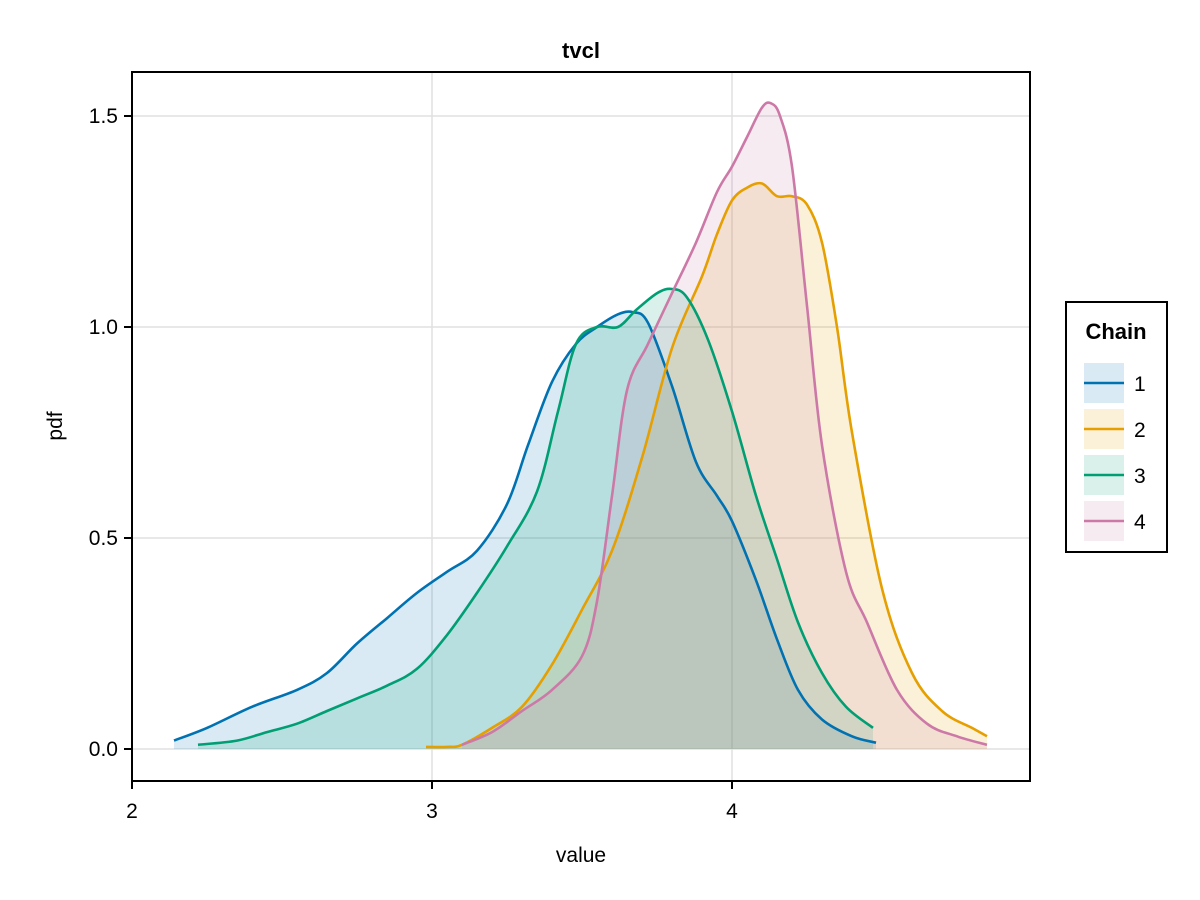 The height and width of the screenshot is (900, 1200). What do you see at coordinates (110, 433) in the screenshot?
I see `y-axis-ticks: 0.0 0.5 1.0 1.5` at bounding box center [110, 433].